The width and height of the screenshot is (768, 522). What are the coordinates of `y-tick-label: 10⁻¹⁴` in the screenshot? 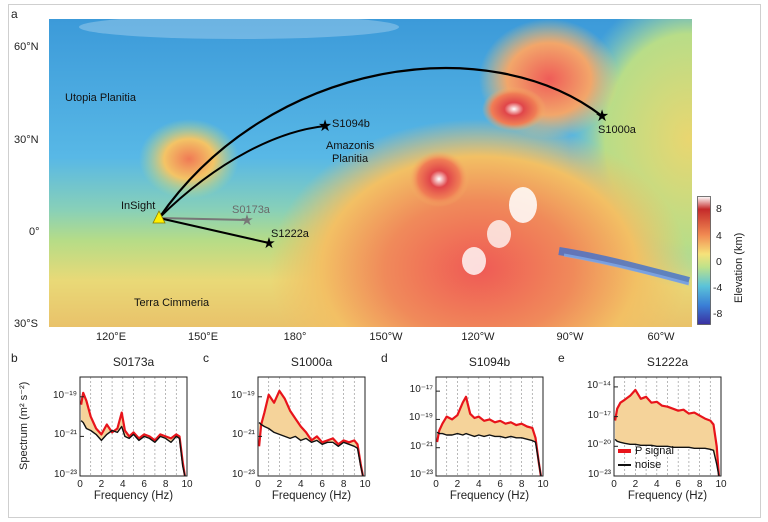 It's located at (598, 385).